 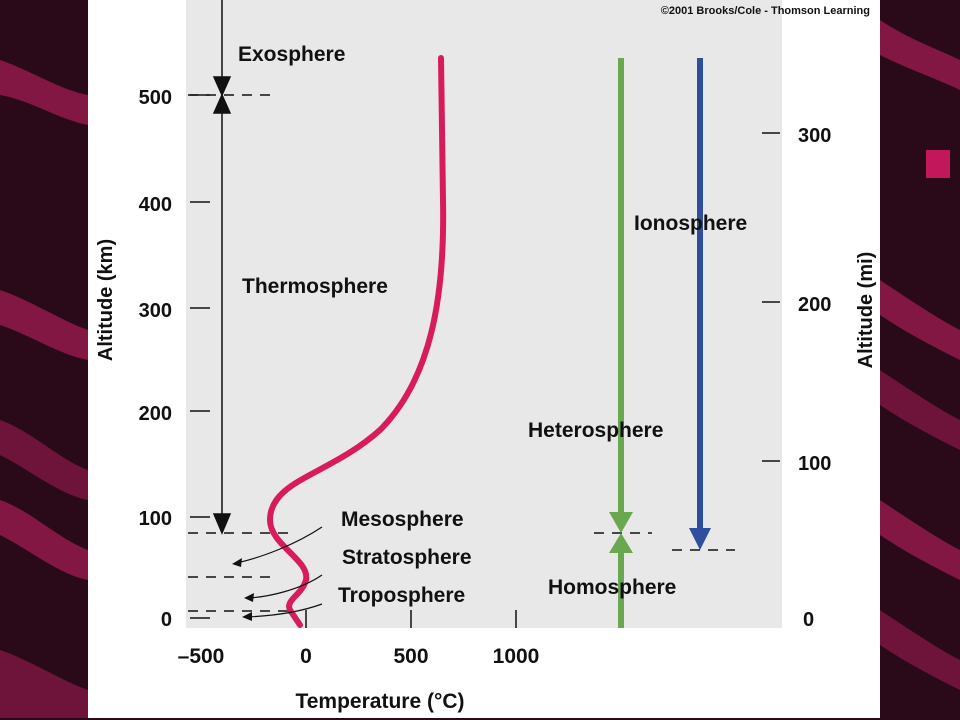 What do you see at coordinates (690, 223) in the screenshot?
I see `label-ionosphere: Ionosphere` at bounding box center [690, 223].